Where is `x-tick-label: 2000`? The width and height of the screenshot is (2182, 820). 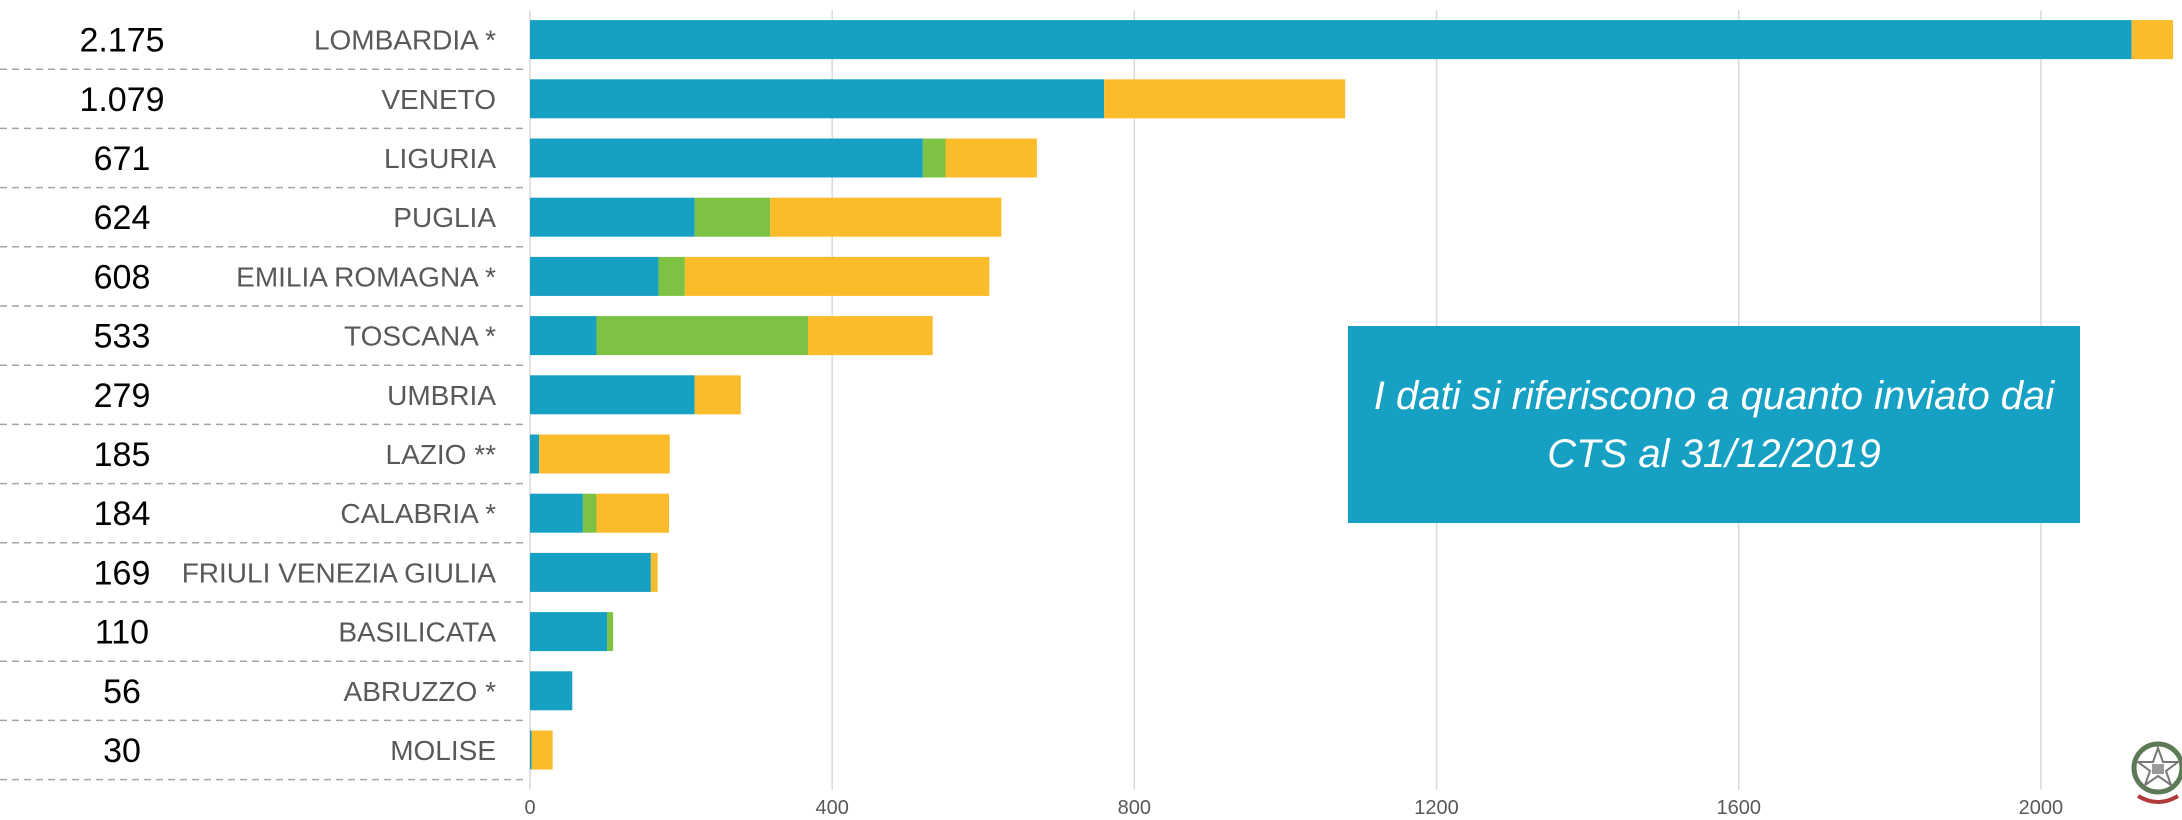
x-tick-label: 2000 is located at coordinates (2041, 808).